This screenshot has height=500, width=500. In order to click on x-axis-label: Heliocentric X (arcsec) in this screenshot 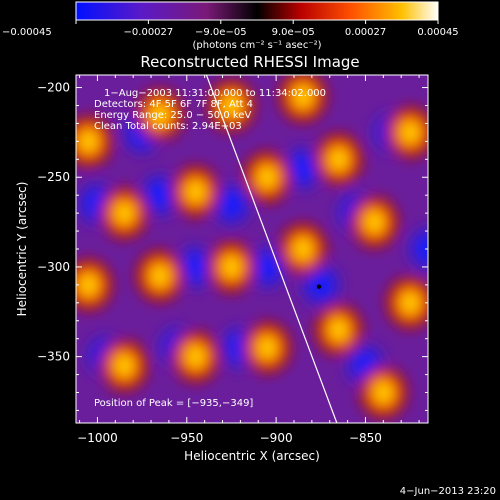, I will do `click(252, 456)`.